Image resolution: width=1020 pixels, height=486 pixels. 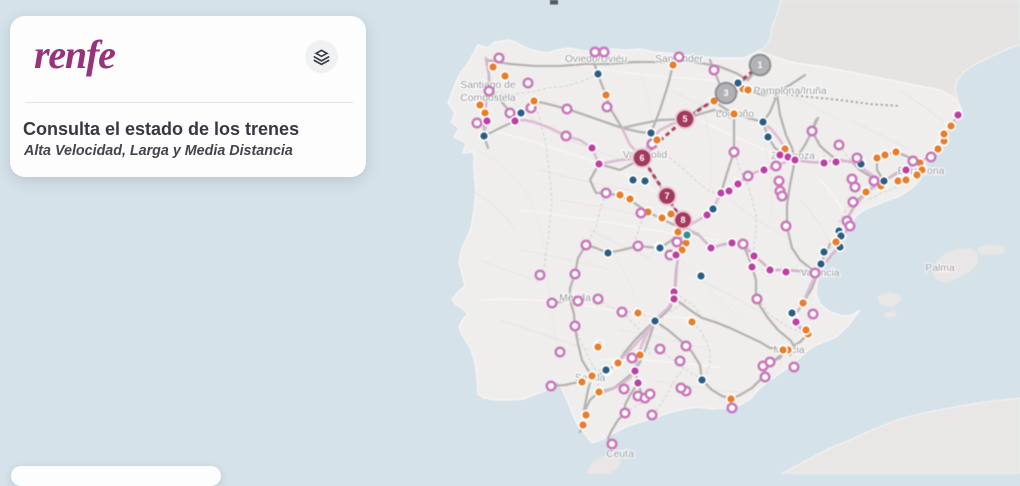 What do you see at coordinates (682, 220) in the screenshot?
I see `svg-text: 8` at bounding box center [682, 220].